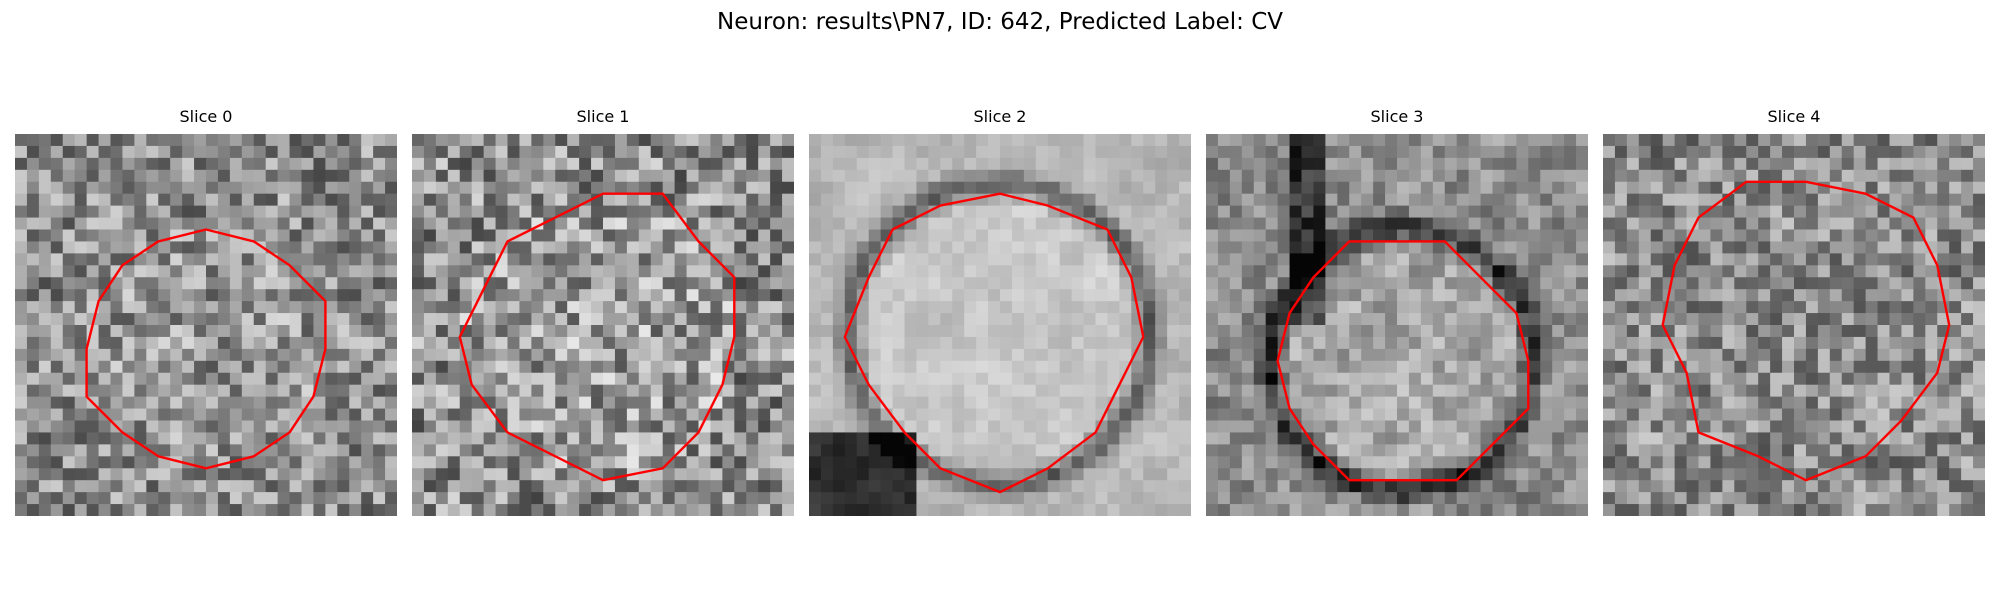 This screenshot has height=600, width=2000. I want to click on slice-title: Slice 1, so click(603, 116).